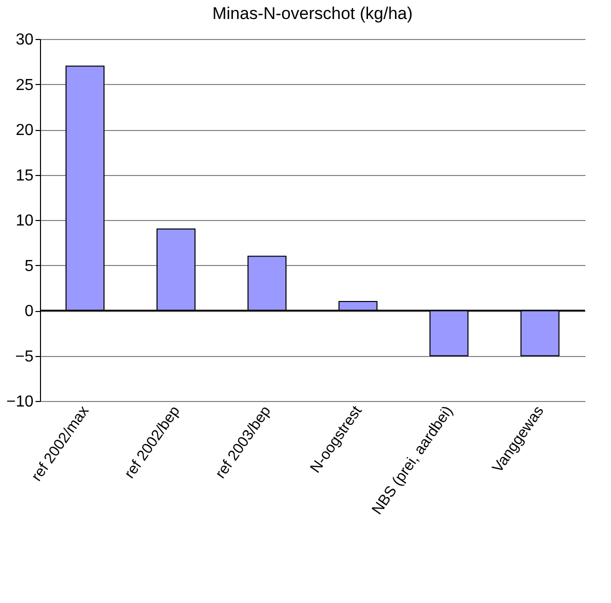 This screenshot has width=611, height=603. I want to click on y-tick-label: −5, so click(24, 357).